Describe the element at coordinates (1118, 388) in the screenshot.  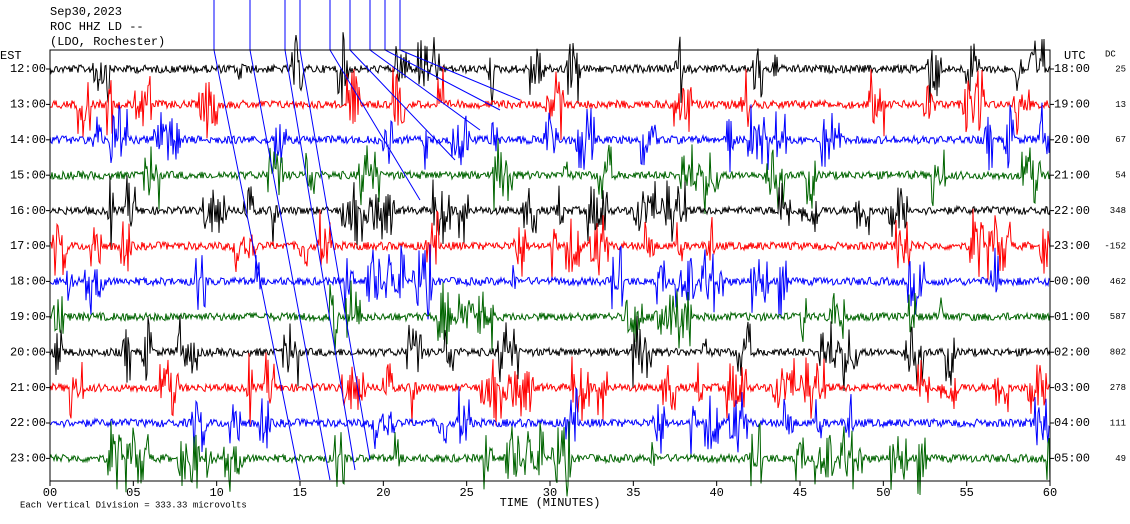
I see `dc-value: 278` at that location.